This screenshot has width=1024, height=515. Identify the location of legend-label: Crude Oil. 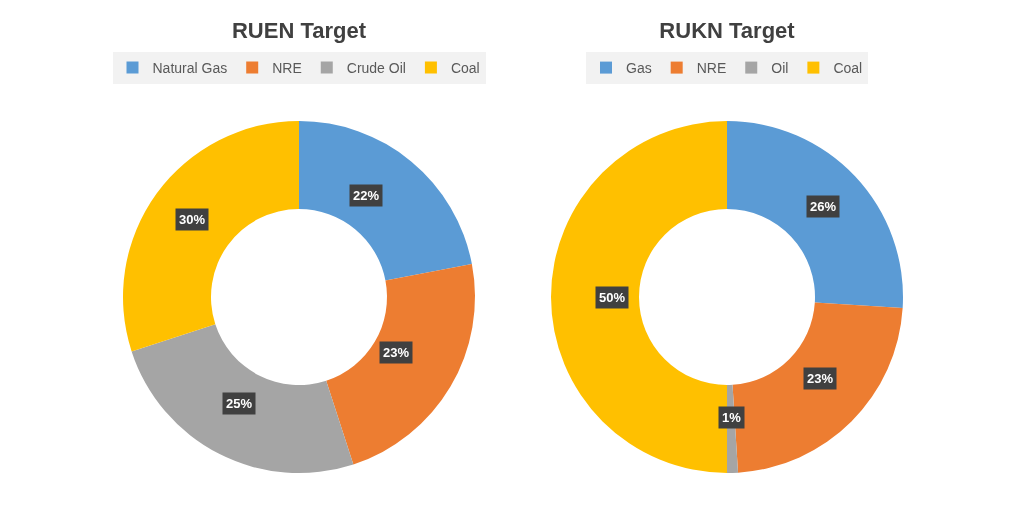
(376, 68).